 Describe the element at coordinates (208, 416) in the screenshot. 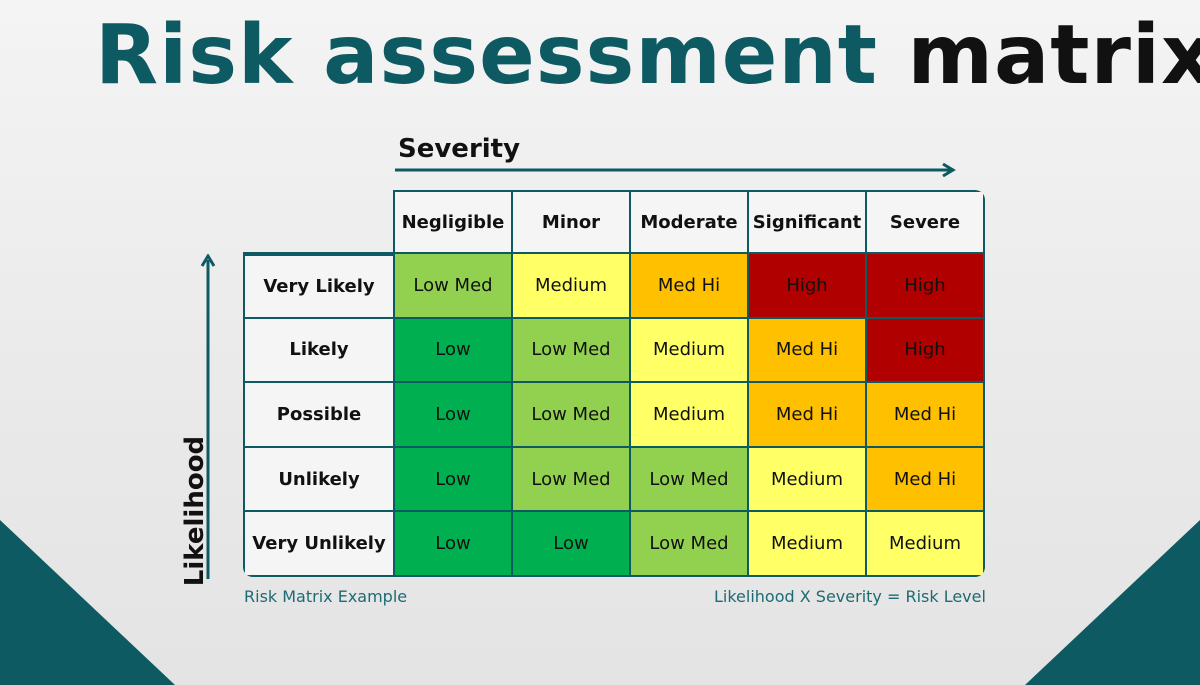

I see `likelihood-arrow-icon` at that location.